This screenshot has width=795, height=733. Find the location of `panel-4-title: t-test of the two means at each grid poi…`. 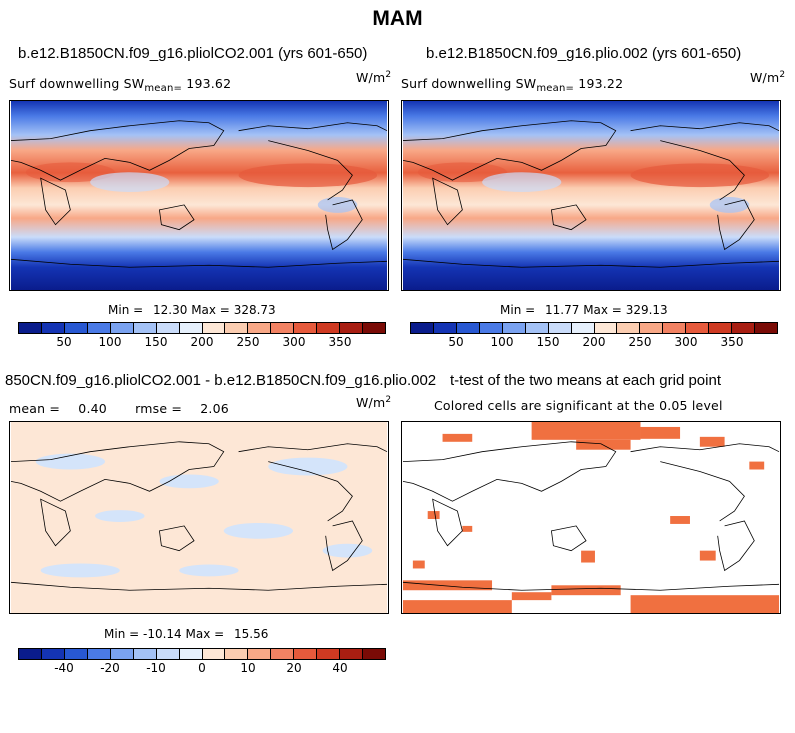

panel-4-title: t-test of the two means at each grid poi… is located at coordinates (585, 380).